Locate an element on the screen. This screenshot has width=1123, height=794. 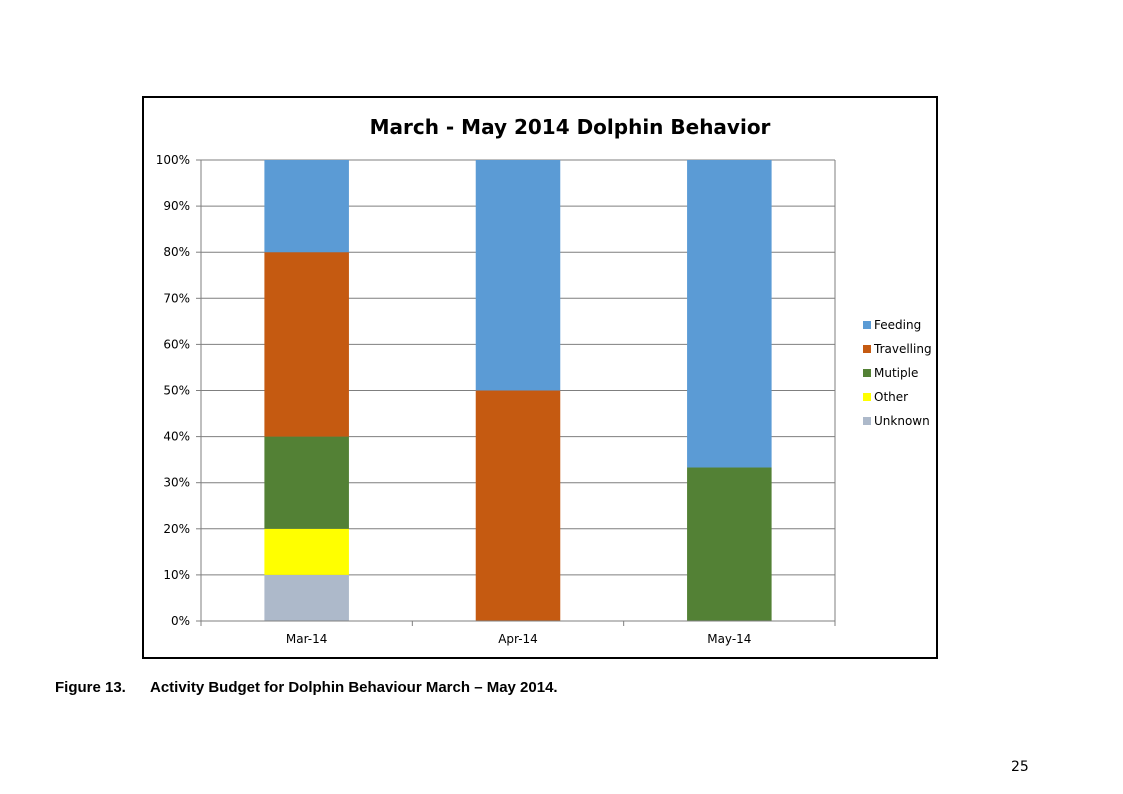
y-tick-label: 30% is located at coordinates (176, 483).